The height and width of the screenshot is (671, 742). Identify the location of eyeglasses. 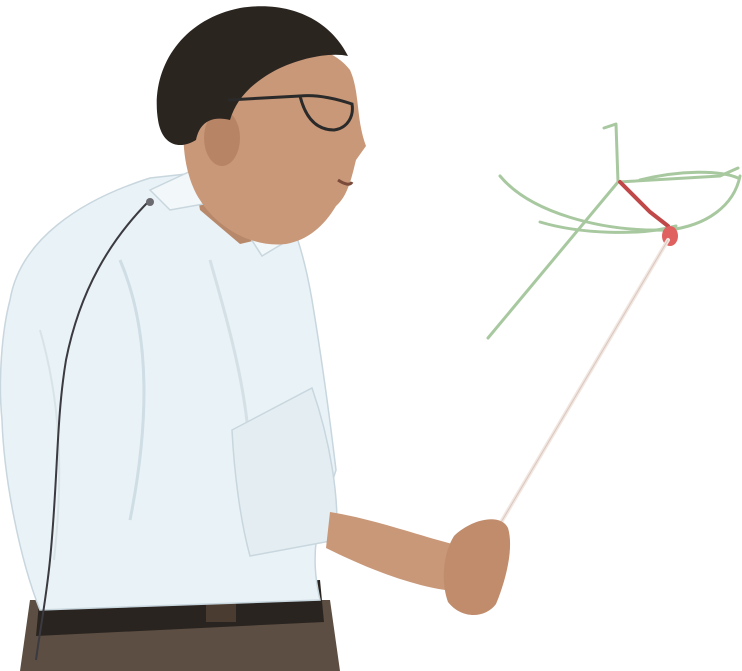
(290, 113).